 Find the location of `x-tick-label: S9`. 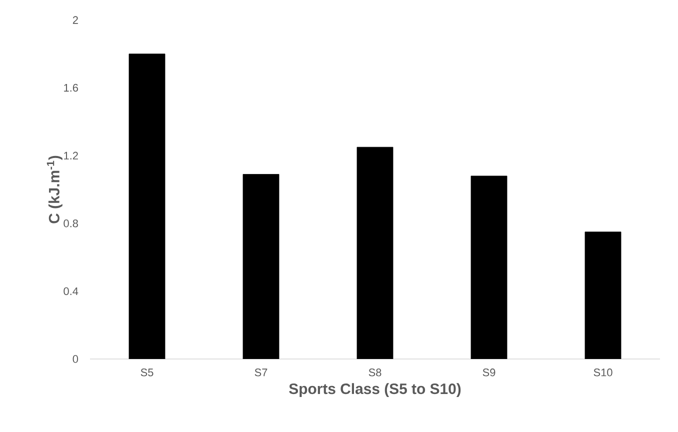

x-tick-label: S9 is located at coordinates (489, 372).